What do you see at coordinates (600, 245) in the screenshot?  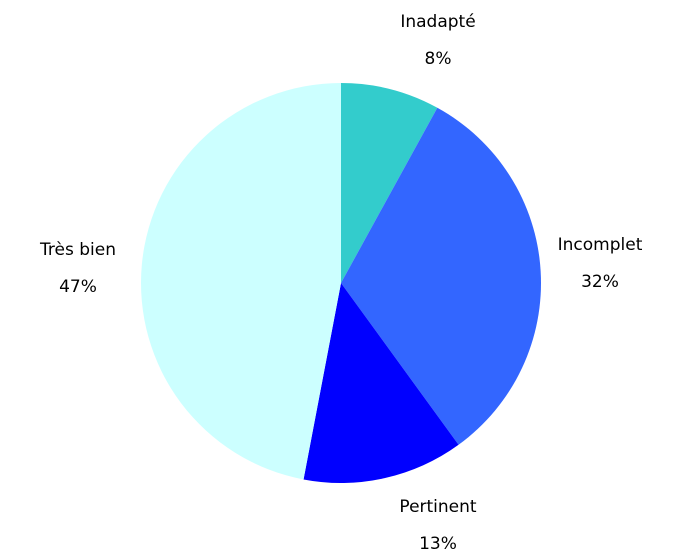 I see `slice-label: Incomplet` at bounding box center [600, 245].